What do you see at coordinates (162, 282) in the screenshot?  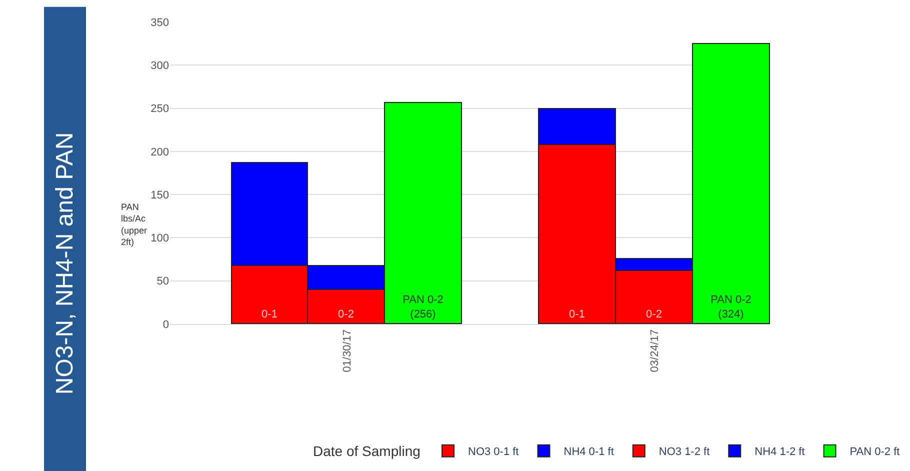 I see `y-tick-label: 50` at bounding box center [162, 282].